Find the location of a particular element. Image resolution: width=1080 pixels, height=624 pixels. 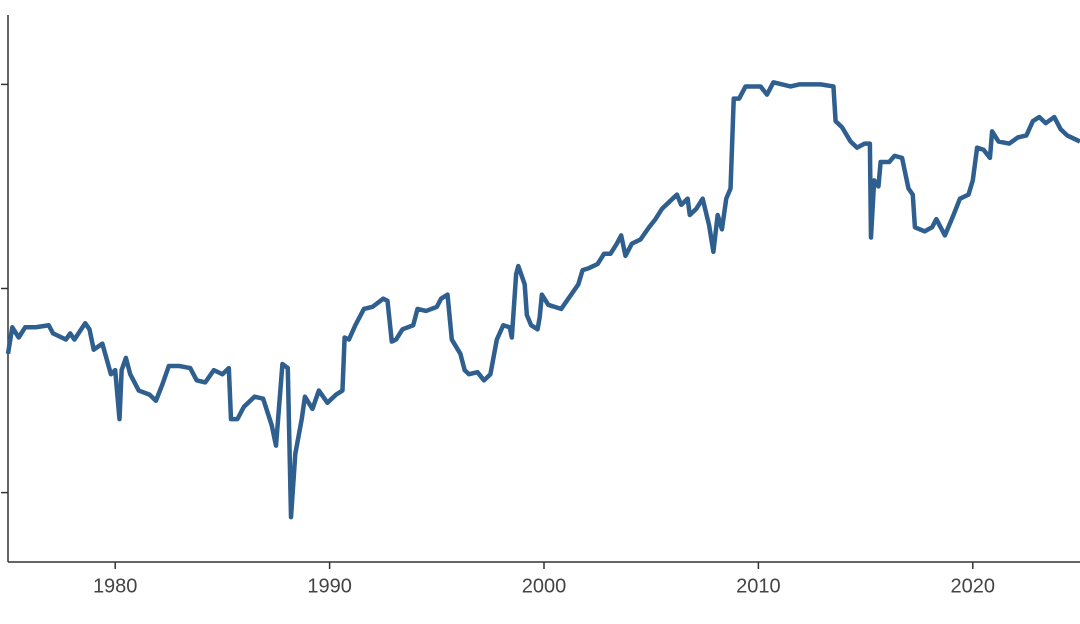

x-tick-label: 1990 is located at coordinates (329, 586).